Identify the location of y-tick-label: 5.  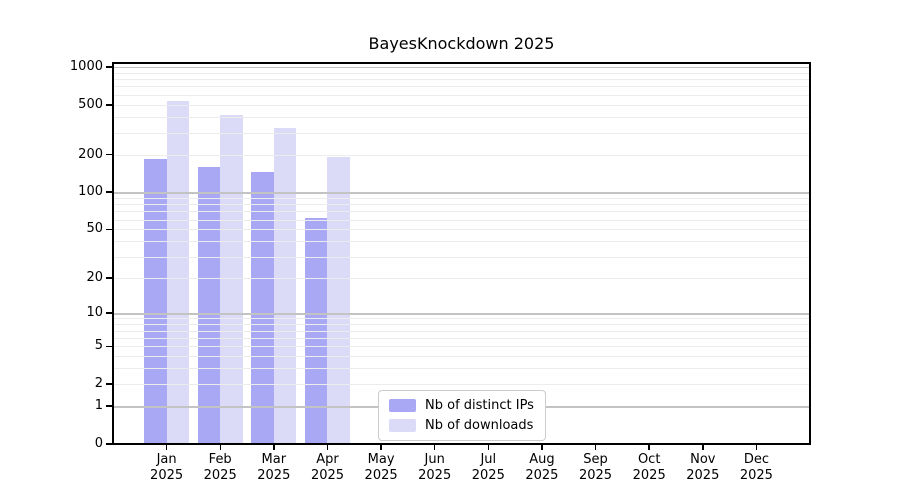
(98, 346).